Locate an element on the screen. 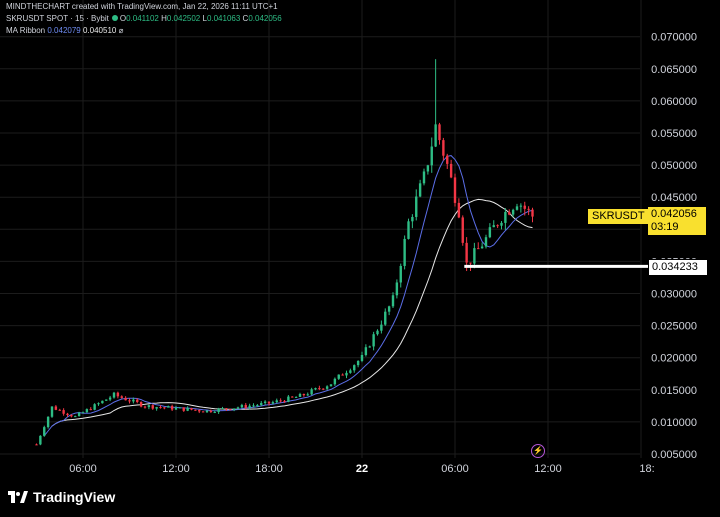 The width and height of the screenshot is (720, 517). time-tick-label: 22 is located at coordinates (362, 469).